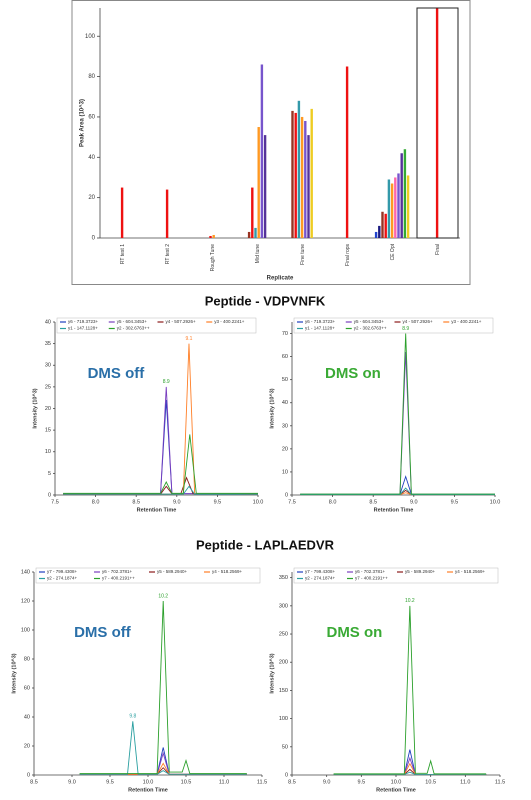  I want to click on y-tick-label: 200, so click(283, 663).